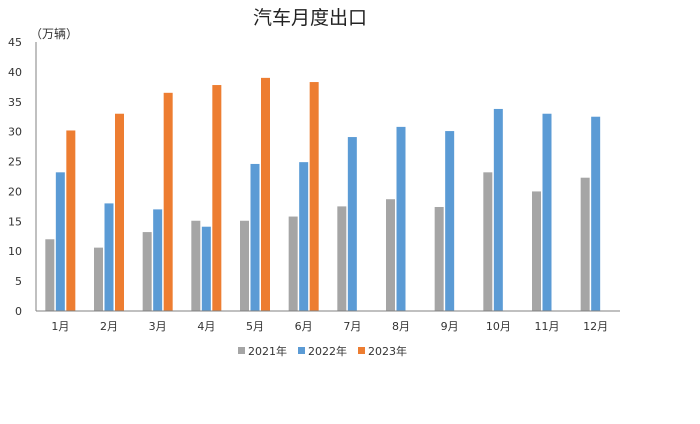  I want to click on x-tick-label: 9月, so click(450, 326).